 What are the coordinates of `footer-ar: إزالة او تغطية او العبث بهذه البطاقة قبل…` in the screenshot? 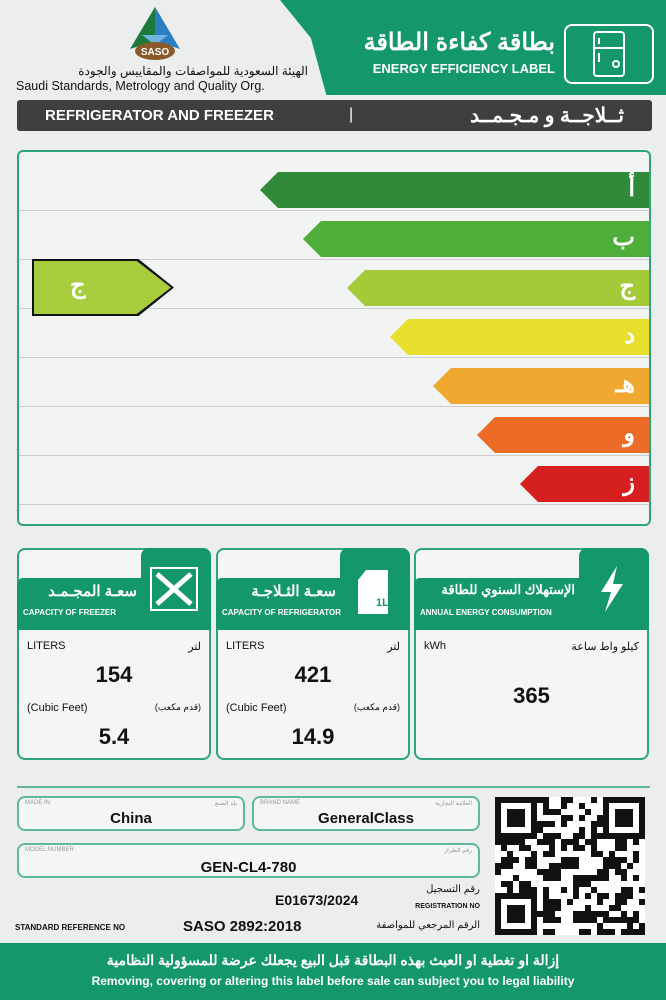 It's located at (333, 960).